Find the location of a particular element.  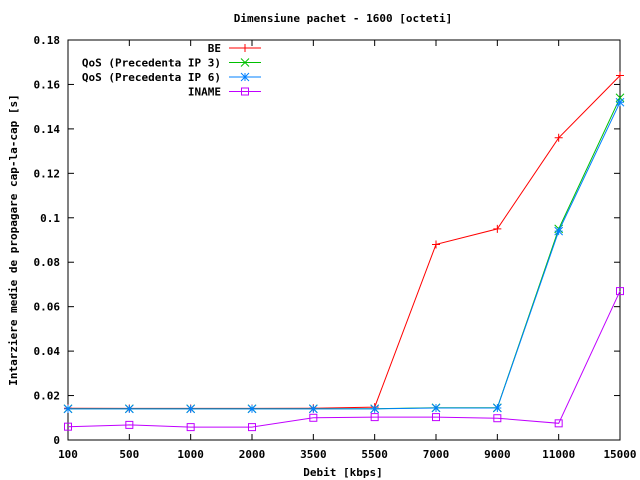

x-tick-label: 1000 is located at coordinates (190, 454).